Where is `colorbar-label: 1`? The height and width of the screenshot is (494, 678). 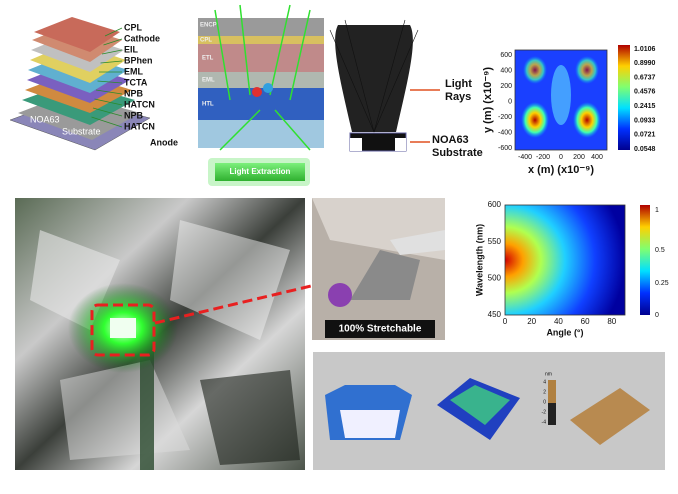 colorbar-label: 1 is located at coordinates (657, 210).